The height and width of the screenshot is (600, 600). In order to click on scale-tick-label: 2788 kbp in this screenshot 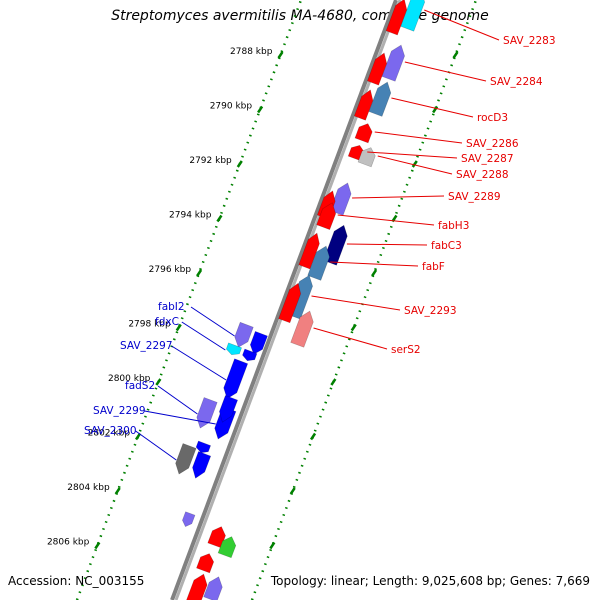, I will do `click(251, 52)`.